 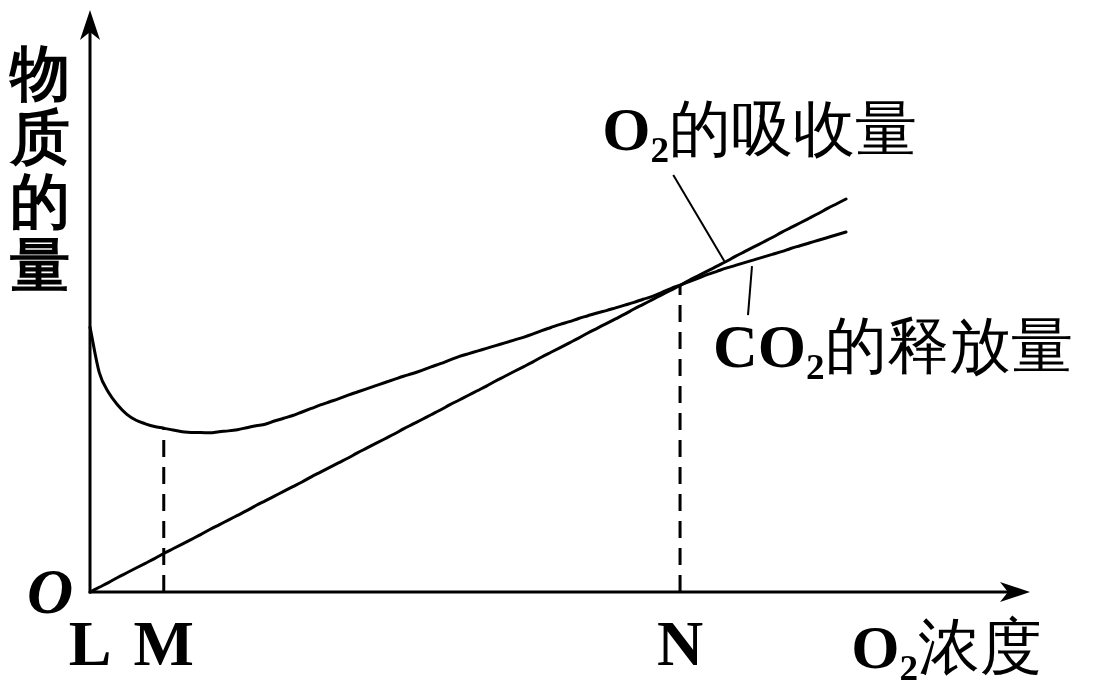 What do you see at coordinates (90, 643) in the screenshot?
I see `x-tick-label: L` at bounding box center [90, 643].